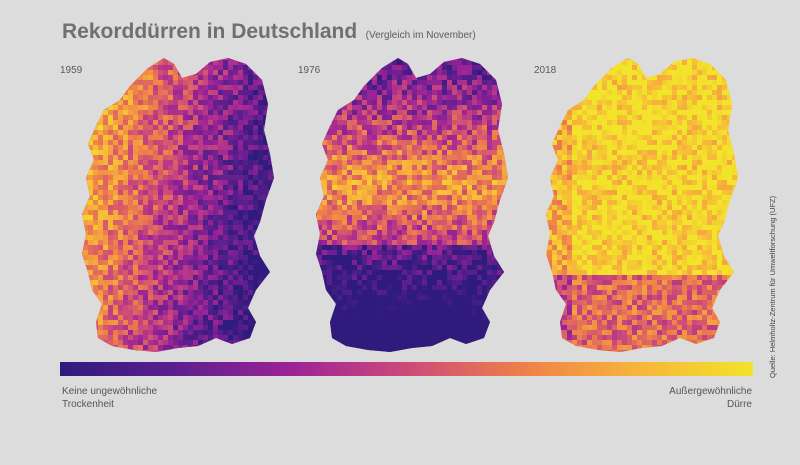 This screenshot has width=800, height=465. Describe the element at coordinates (406, 369) in the screenshot. I see `color-scale-legend` at that location.